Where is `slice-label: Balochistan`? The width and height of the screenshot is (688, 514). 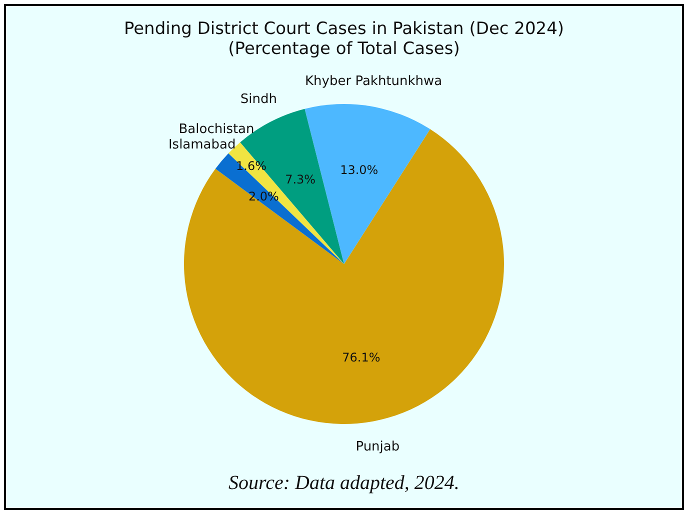
slice-label: Balochistan is located at coordinates (216, 130).